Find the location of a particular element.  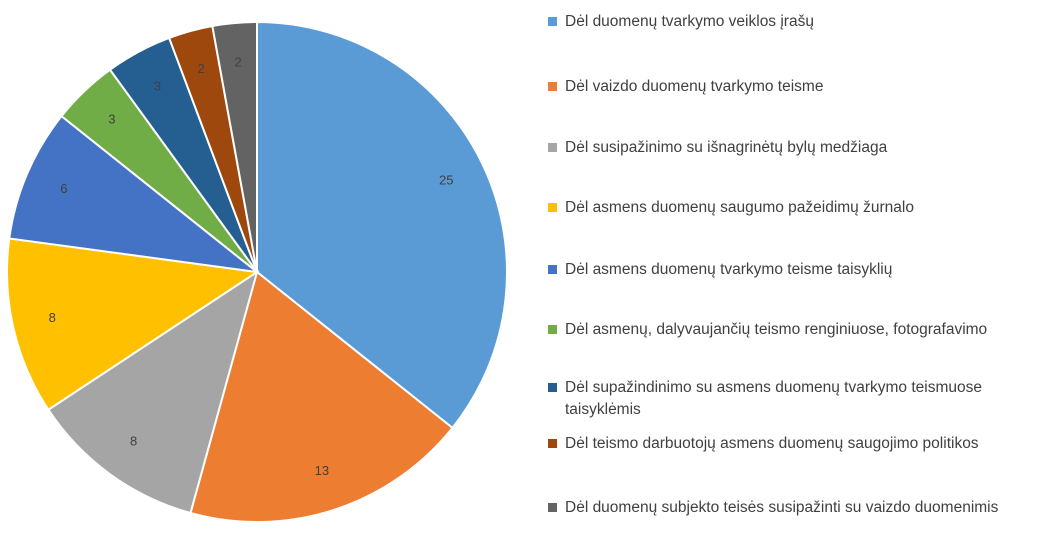

legend-item: Dėl duomenų tvarkymo veiklos įrašų is located at coordinates (790, 22).